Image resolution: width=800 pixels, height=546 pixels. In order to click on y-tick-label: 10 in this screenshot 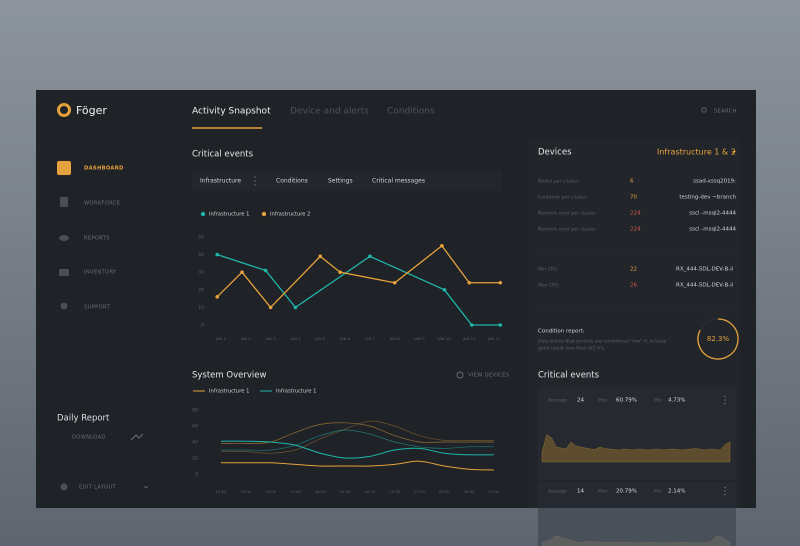, I will do `click(201, 308)`.